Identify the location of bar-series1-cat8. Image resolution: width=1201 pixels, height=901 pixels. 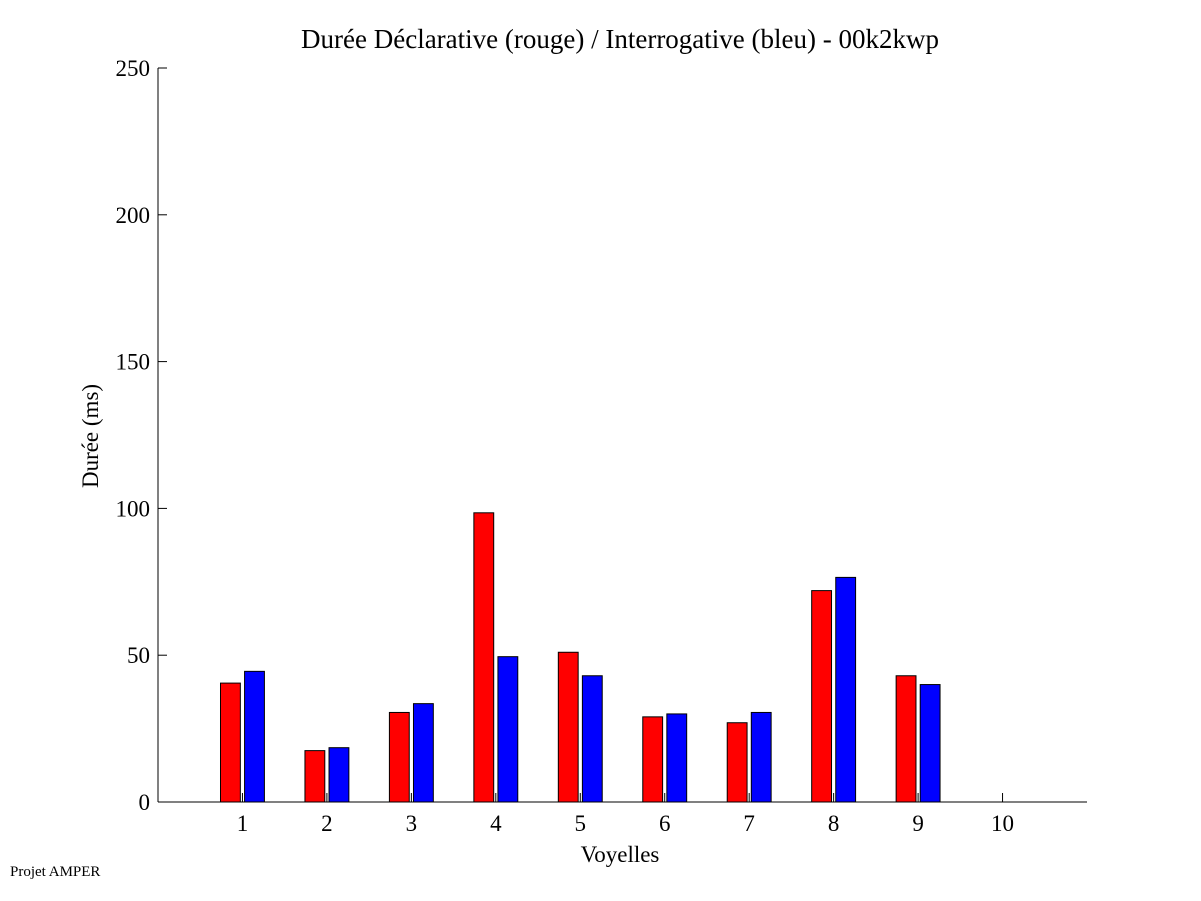
(822, 696).